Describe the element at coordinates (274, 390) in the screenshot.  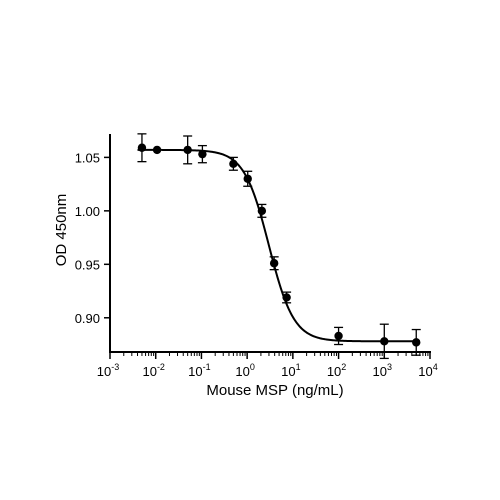
I see `x-axis-title: Mouse MSP (ng/mL)` at that location.